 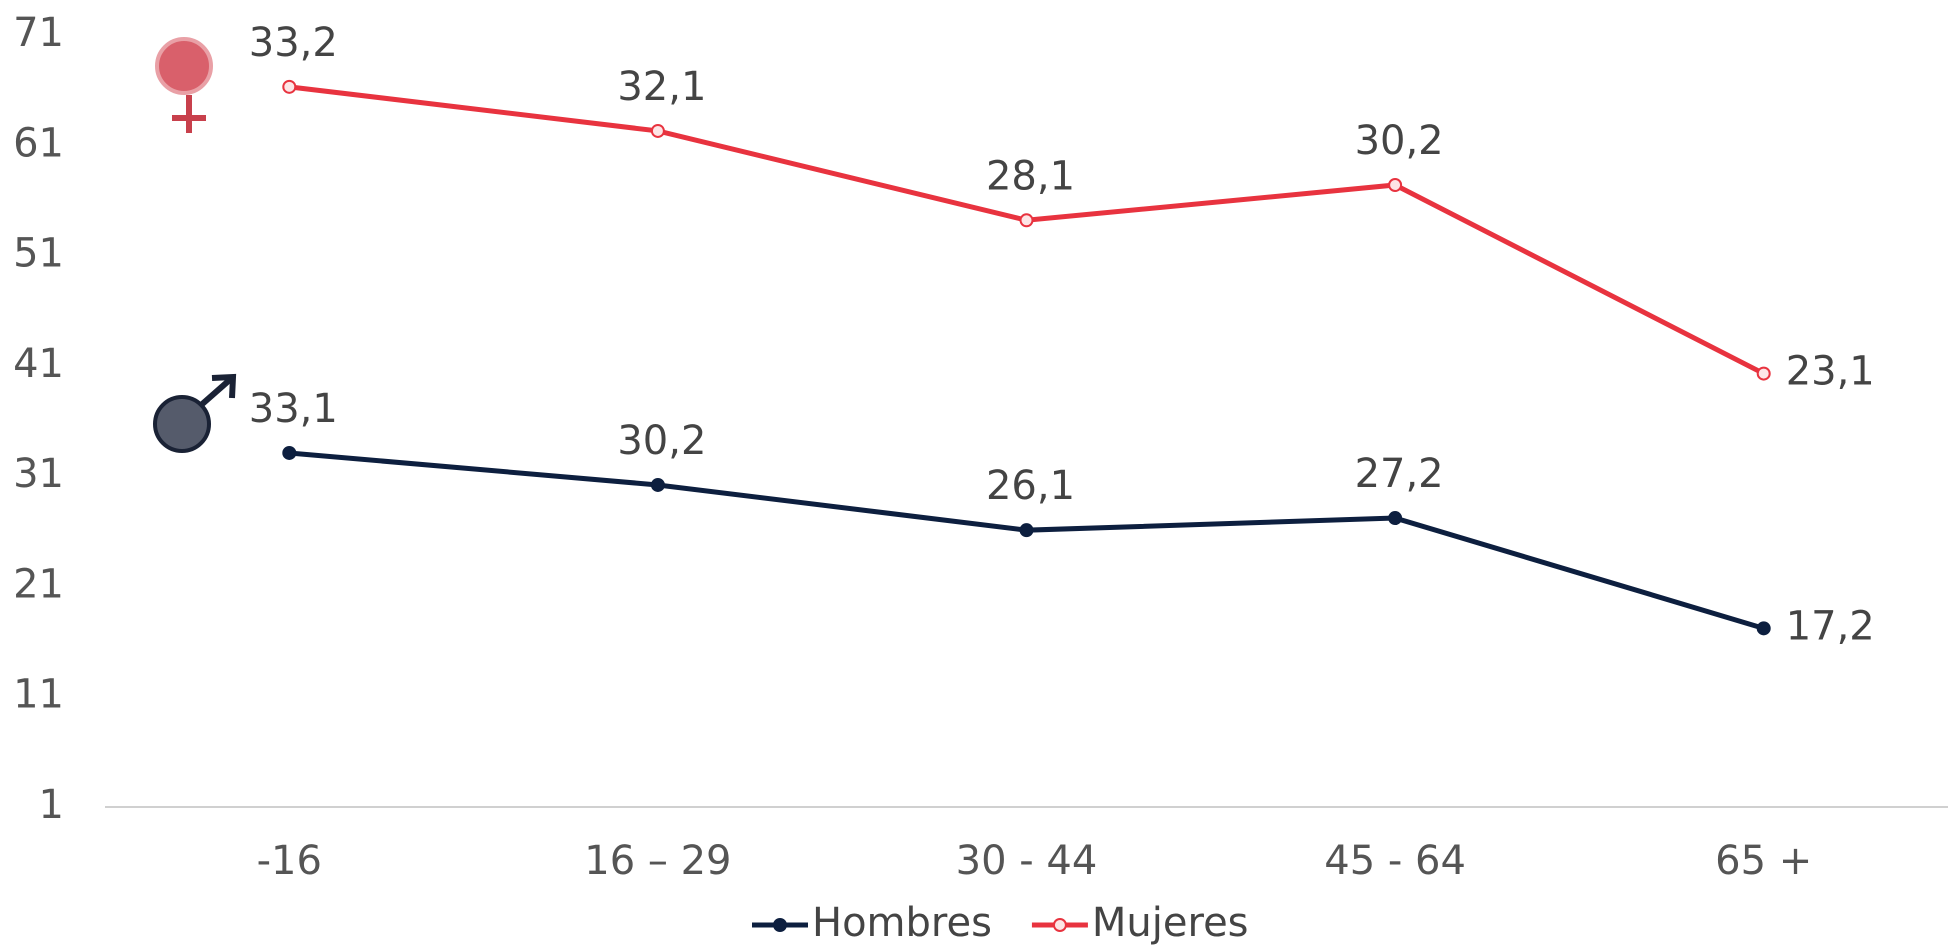 I want to click on male-icon, so click(x=195, y=413).